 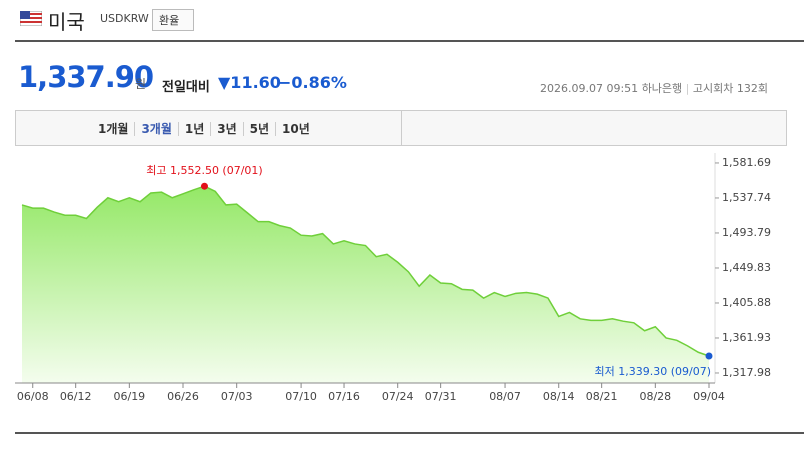 I want to click on x-tick-label: 07/16, so click(x=344, y=396).